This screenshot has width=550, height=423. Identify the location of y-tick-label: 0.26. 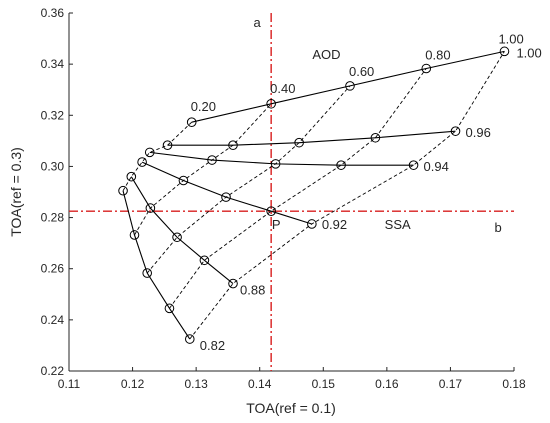
(53, 269).